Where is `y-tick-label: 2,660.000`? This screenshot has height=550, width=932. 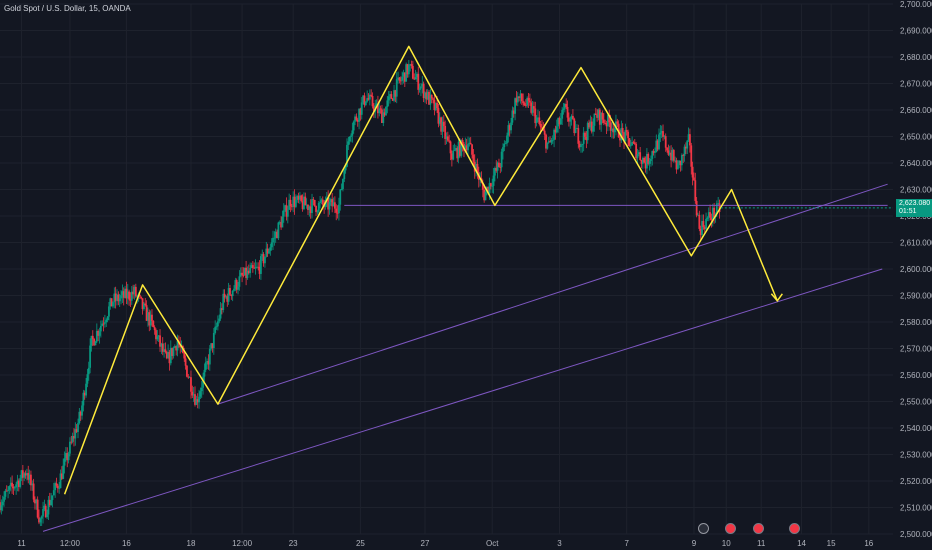 y-tick-label: 2,660.000 is located at coordinates (916, 110).